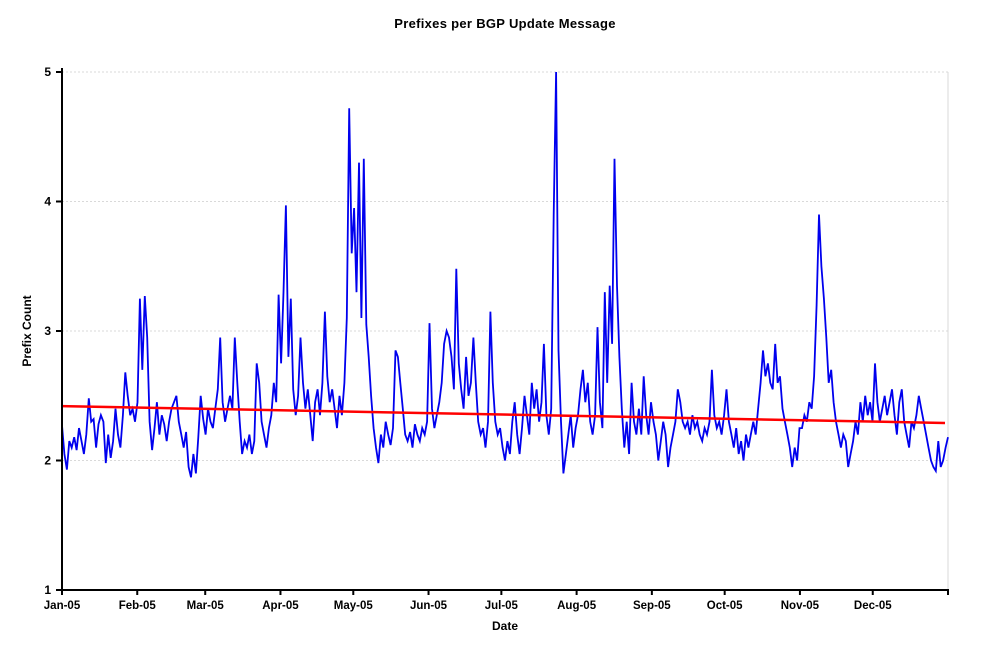  What do you see at coordinates (138, 606) in the screenshot?
I see `x-tick-label: Feb-05` at bounding box center [138, 606].